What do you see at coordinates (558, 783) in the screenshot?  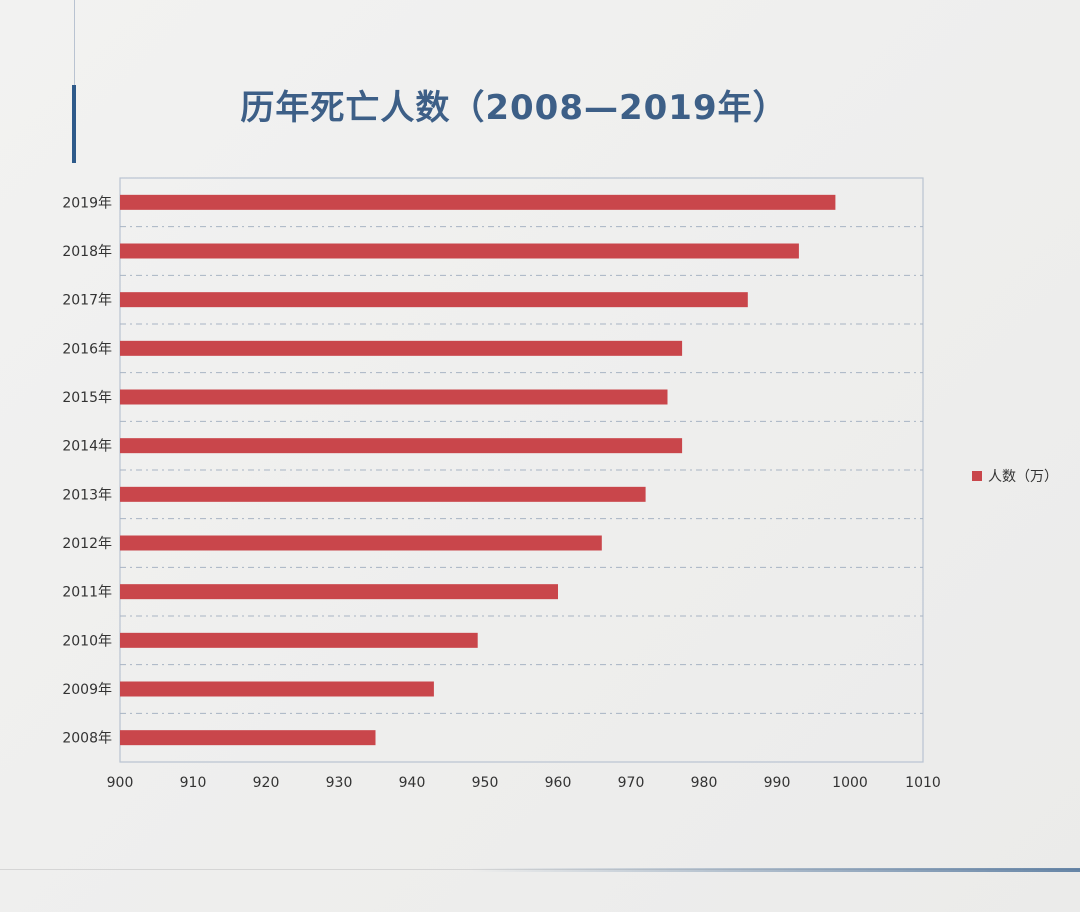 I see `x-tick-label: 960` at bounding box center [558, 783].